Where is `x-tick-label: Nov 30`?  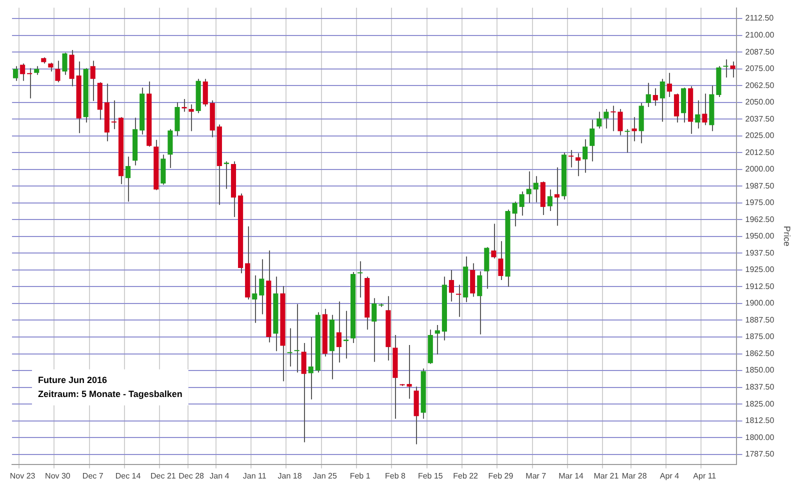 x-tick-label: Nov 30 is located at coordinates (58, 475).